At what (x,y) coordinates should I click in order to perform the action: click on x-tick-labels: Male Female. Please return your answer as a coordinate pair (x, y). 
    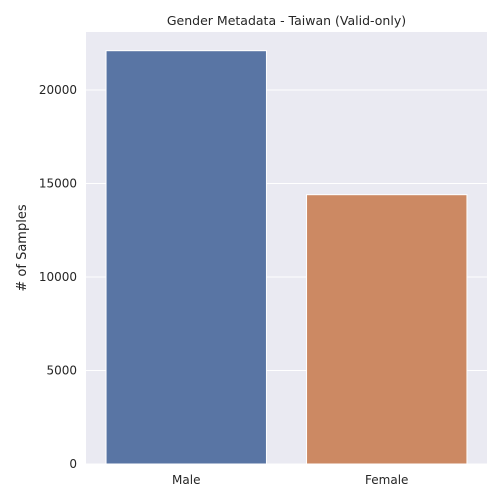
    Looking at the image, I should click on (290, 480).